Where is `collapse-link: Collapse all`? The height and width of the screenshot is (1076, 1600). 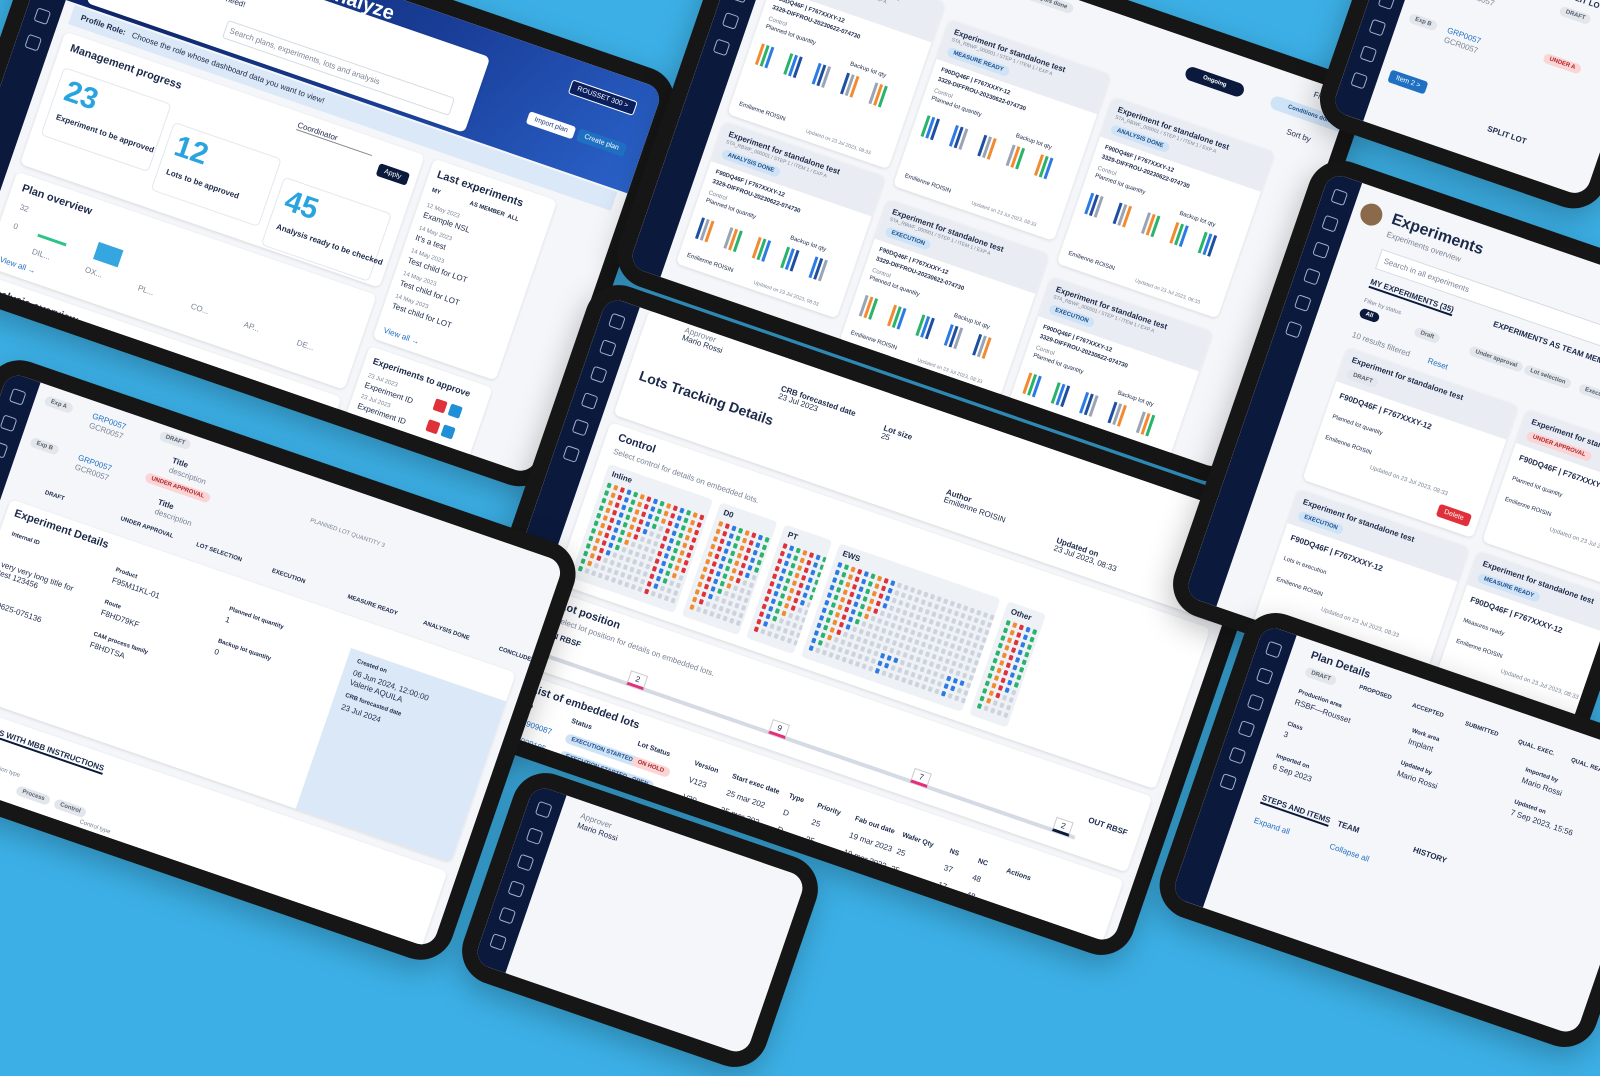
collapse-link: Collapse all is located at coordinates (1349, 852).